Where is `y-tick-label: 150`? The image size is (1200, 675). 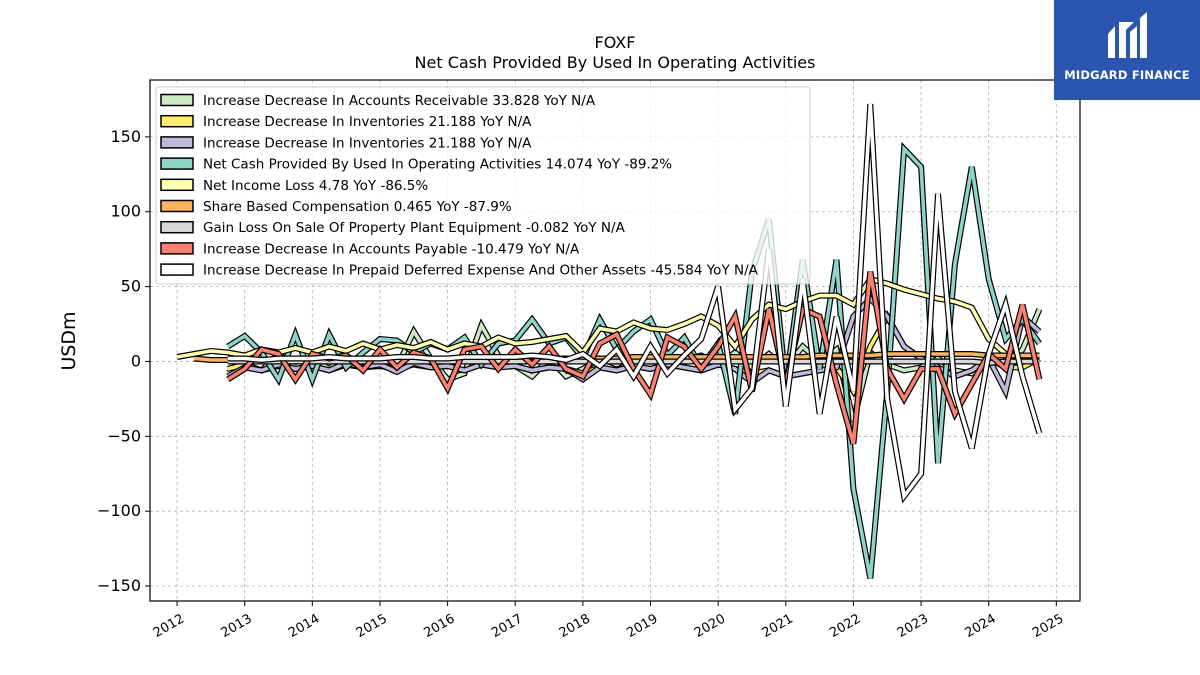 y-tick-label: 150 is located at coordinates (125, 136).